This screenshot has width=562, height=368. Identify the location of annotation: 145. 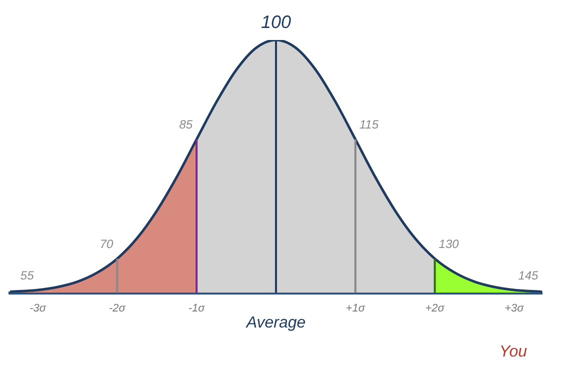
(528, 275).